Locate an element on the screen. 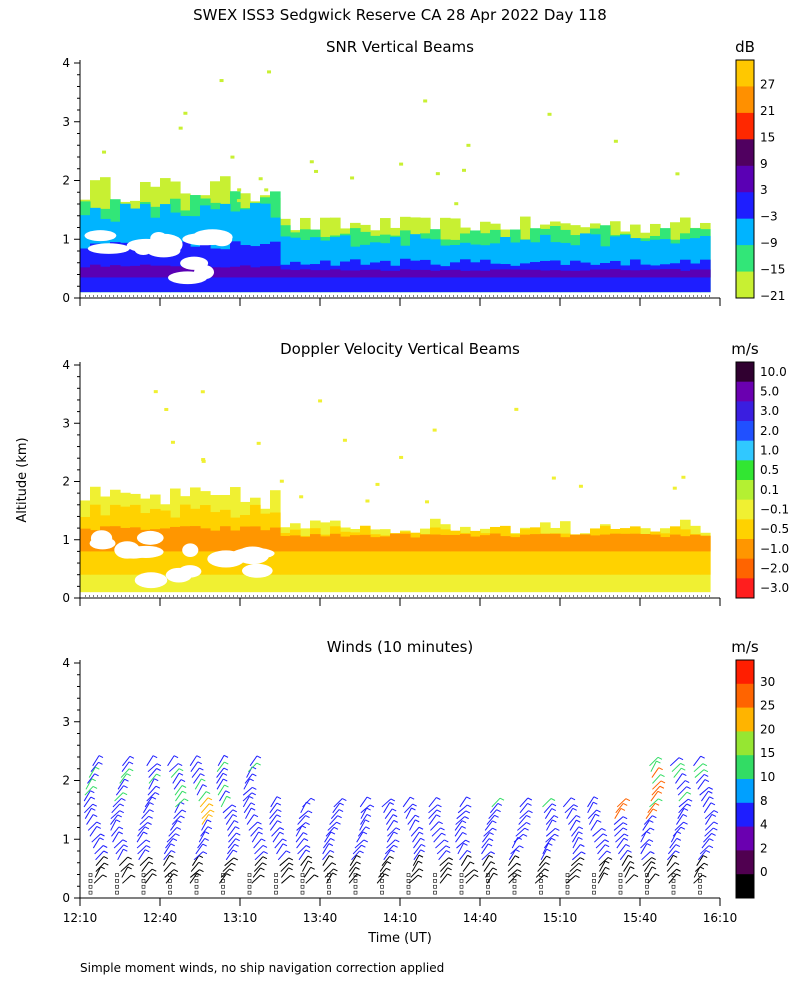 This screenshot has width=800, height=1000. y-tick-label: 2 is located at coordinates (66, 781).